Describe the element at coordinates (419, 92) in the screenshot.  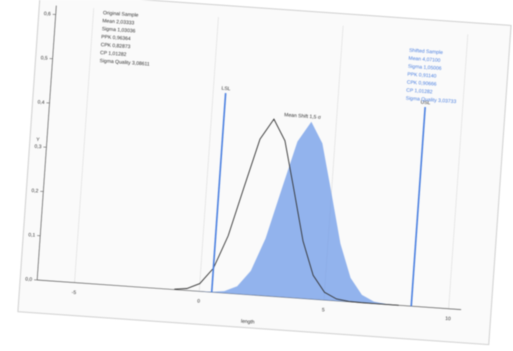
I see `stats-shifted: CP 1,01282` at that location.